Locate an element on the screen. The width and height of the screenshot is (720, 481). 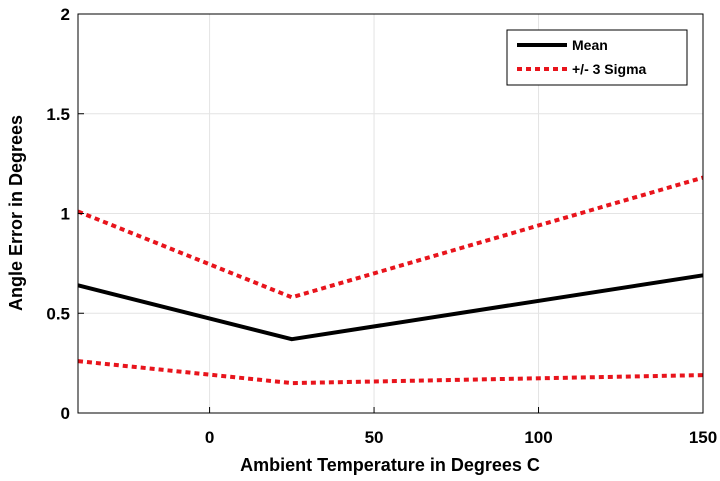
x-tick-label: 0 is located at coordinates (209, 437).